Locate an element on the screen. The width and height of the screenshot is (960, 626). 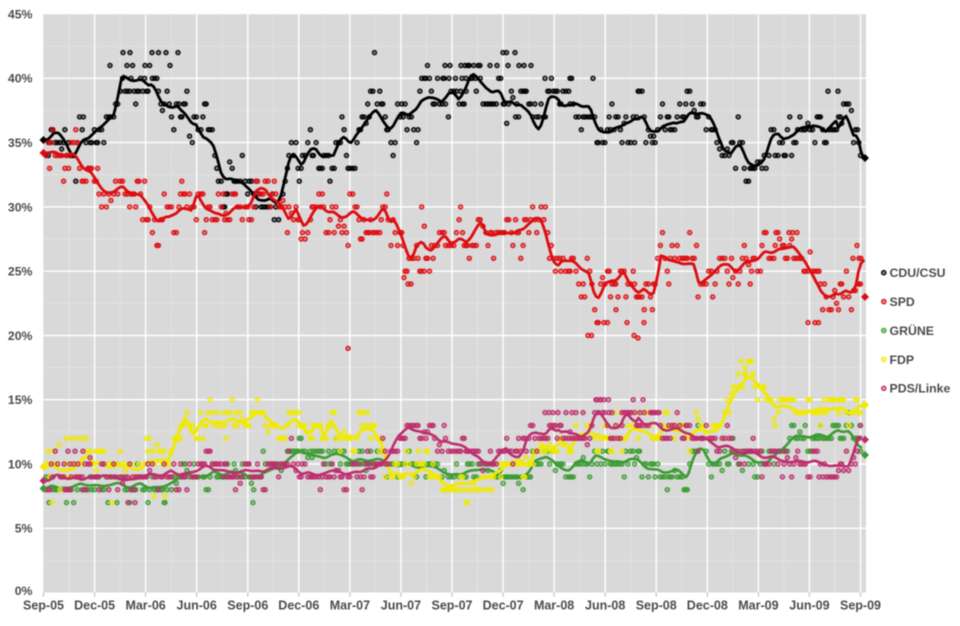
svg-text: 15% is located at coordinates (20, 400).